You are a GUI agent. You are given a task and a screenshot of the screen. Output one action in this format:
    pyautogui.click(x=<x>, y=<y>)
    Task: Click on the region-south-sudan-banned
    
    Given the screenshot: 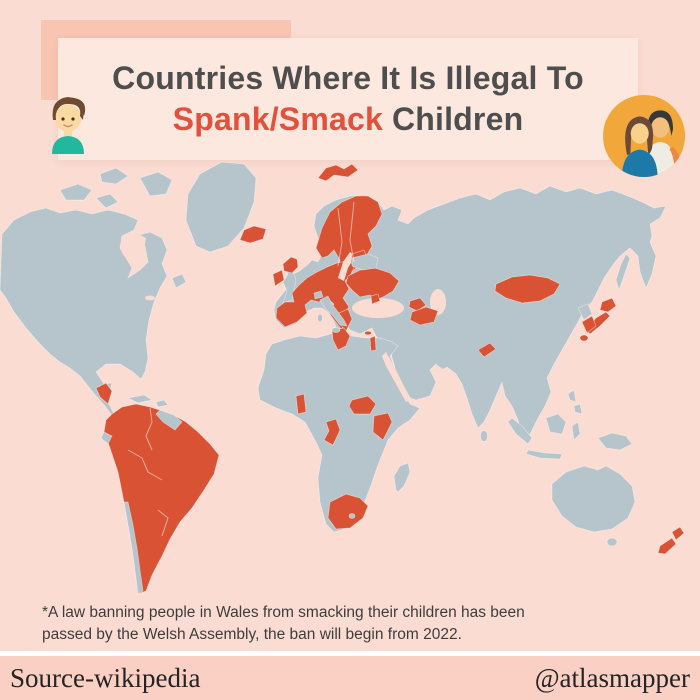 What is the action you would take?
    pyautogui.click(x=362, y=405)
    